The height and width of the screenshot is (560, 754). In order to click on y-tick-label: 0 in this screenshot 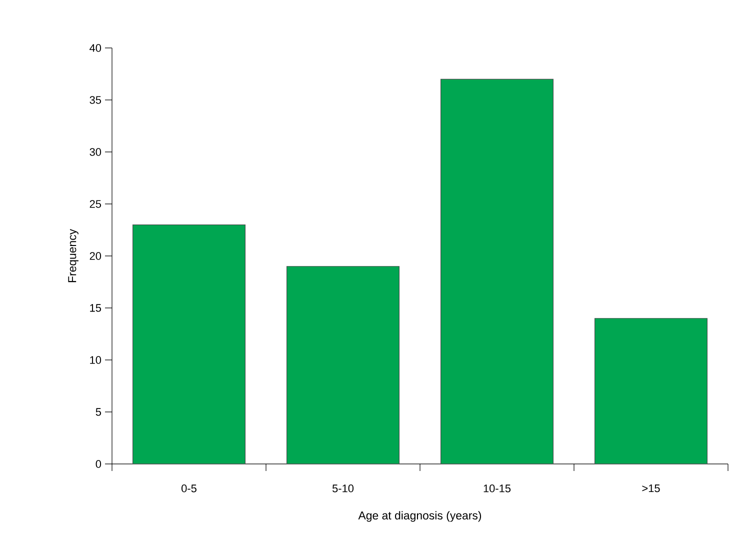, I will do `click(99, 464)`.